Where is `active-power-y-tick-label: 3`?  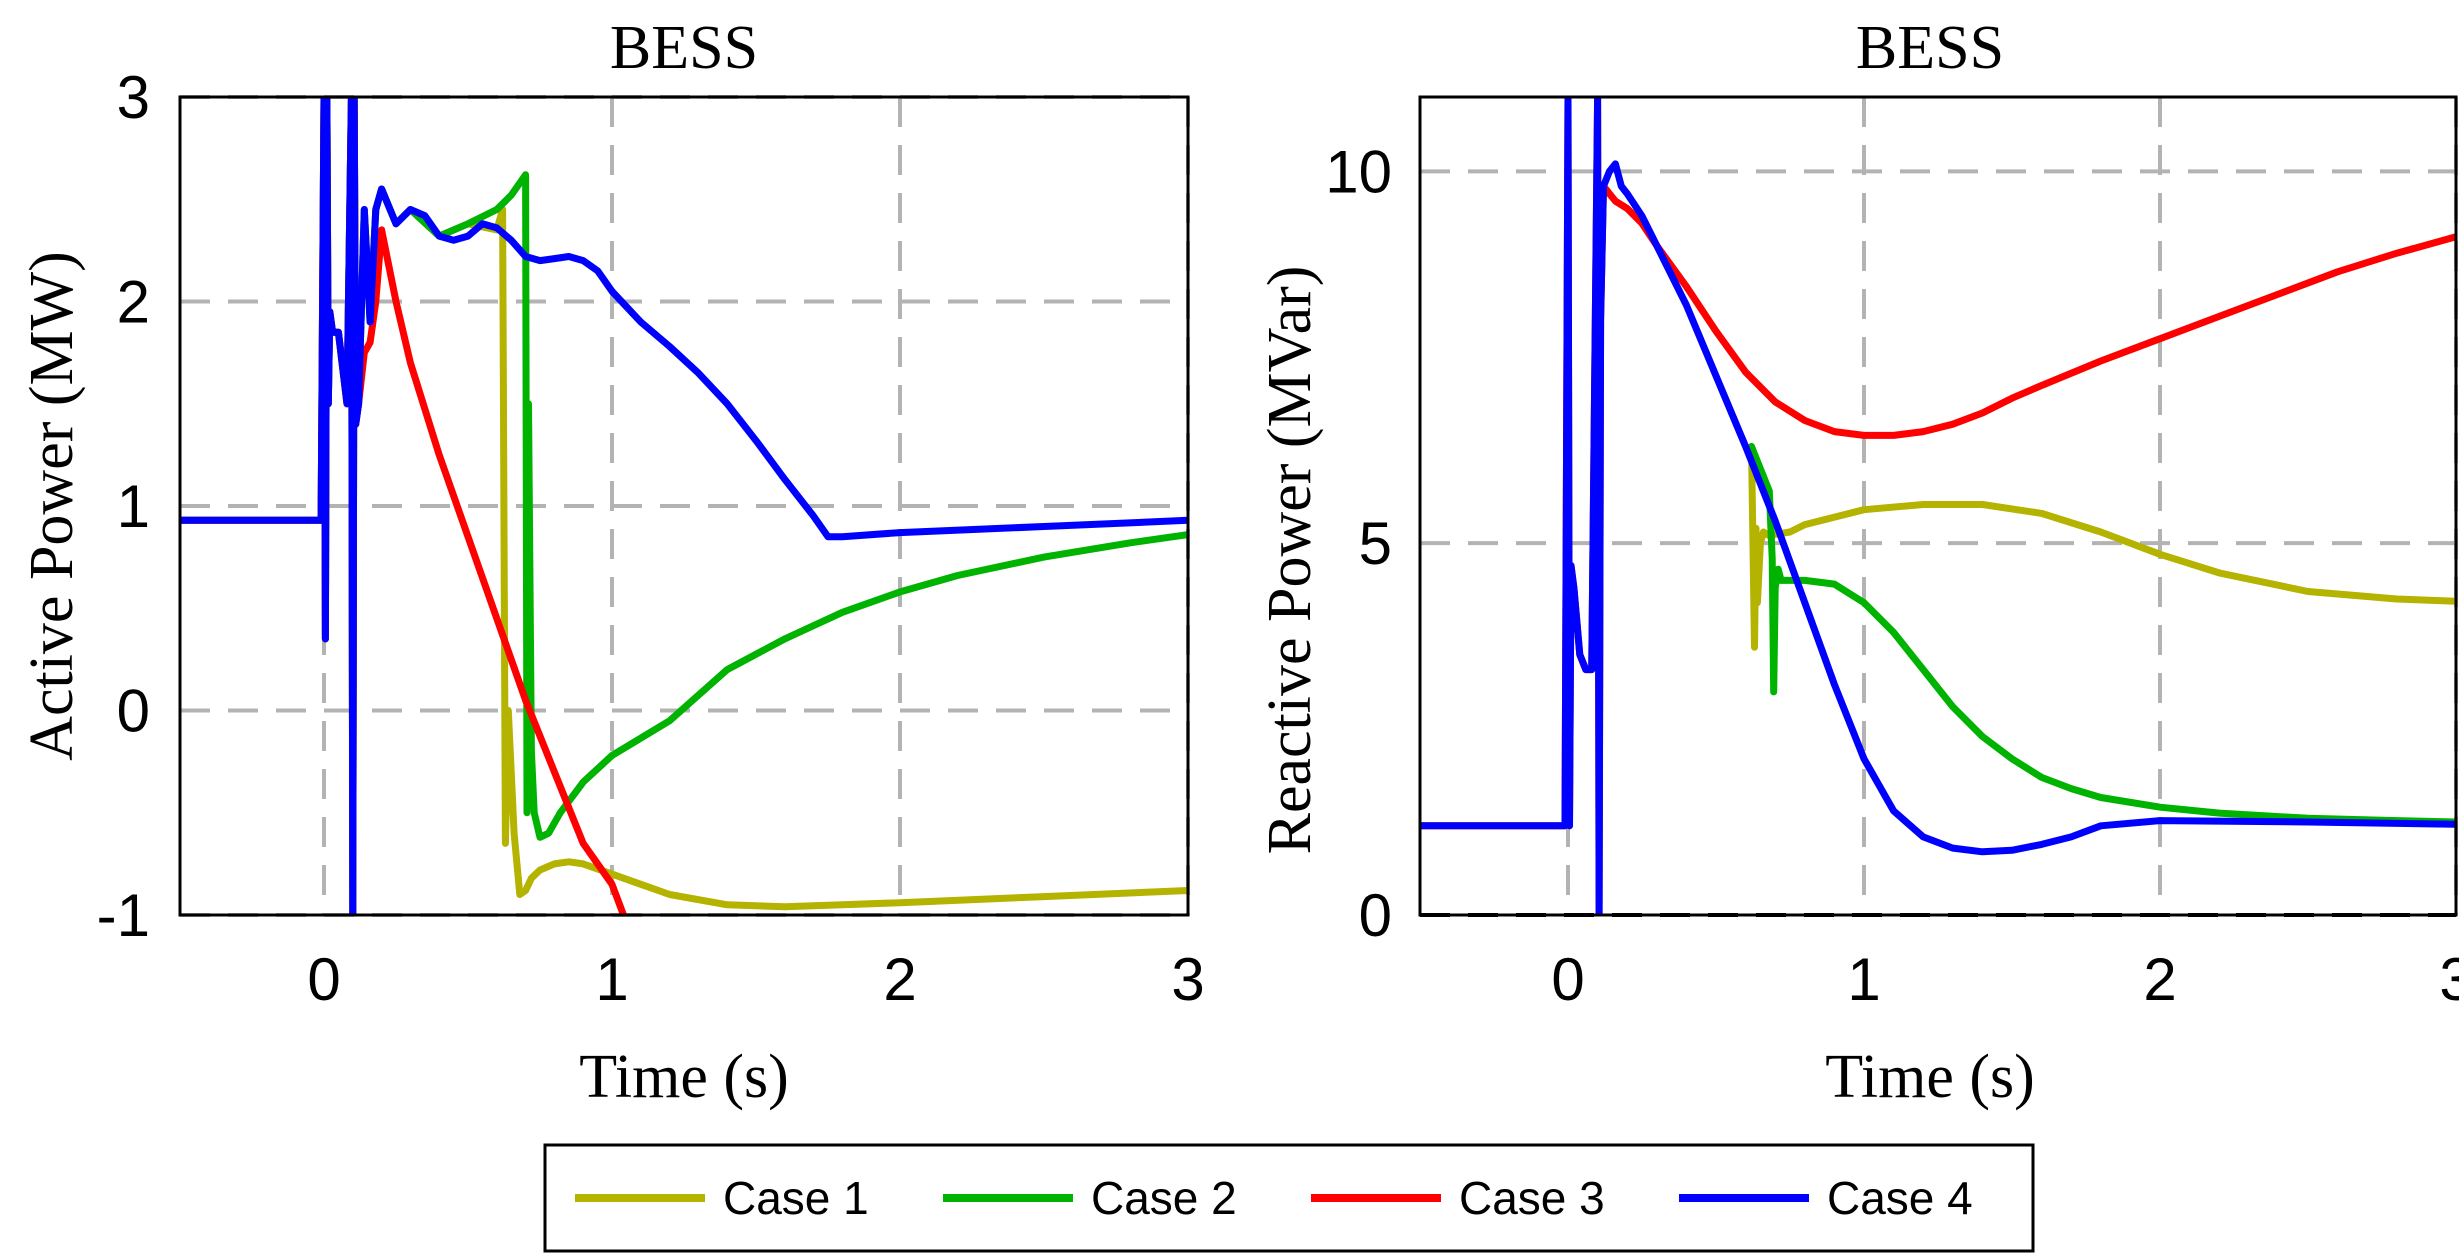
active-power-y-tick-label: 3 is located at coordinates (133, 97).